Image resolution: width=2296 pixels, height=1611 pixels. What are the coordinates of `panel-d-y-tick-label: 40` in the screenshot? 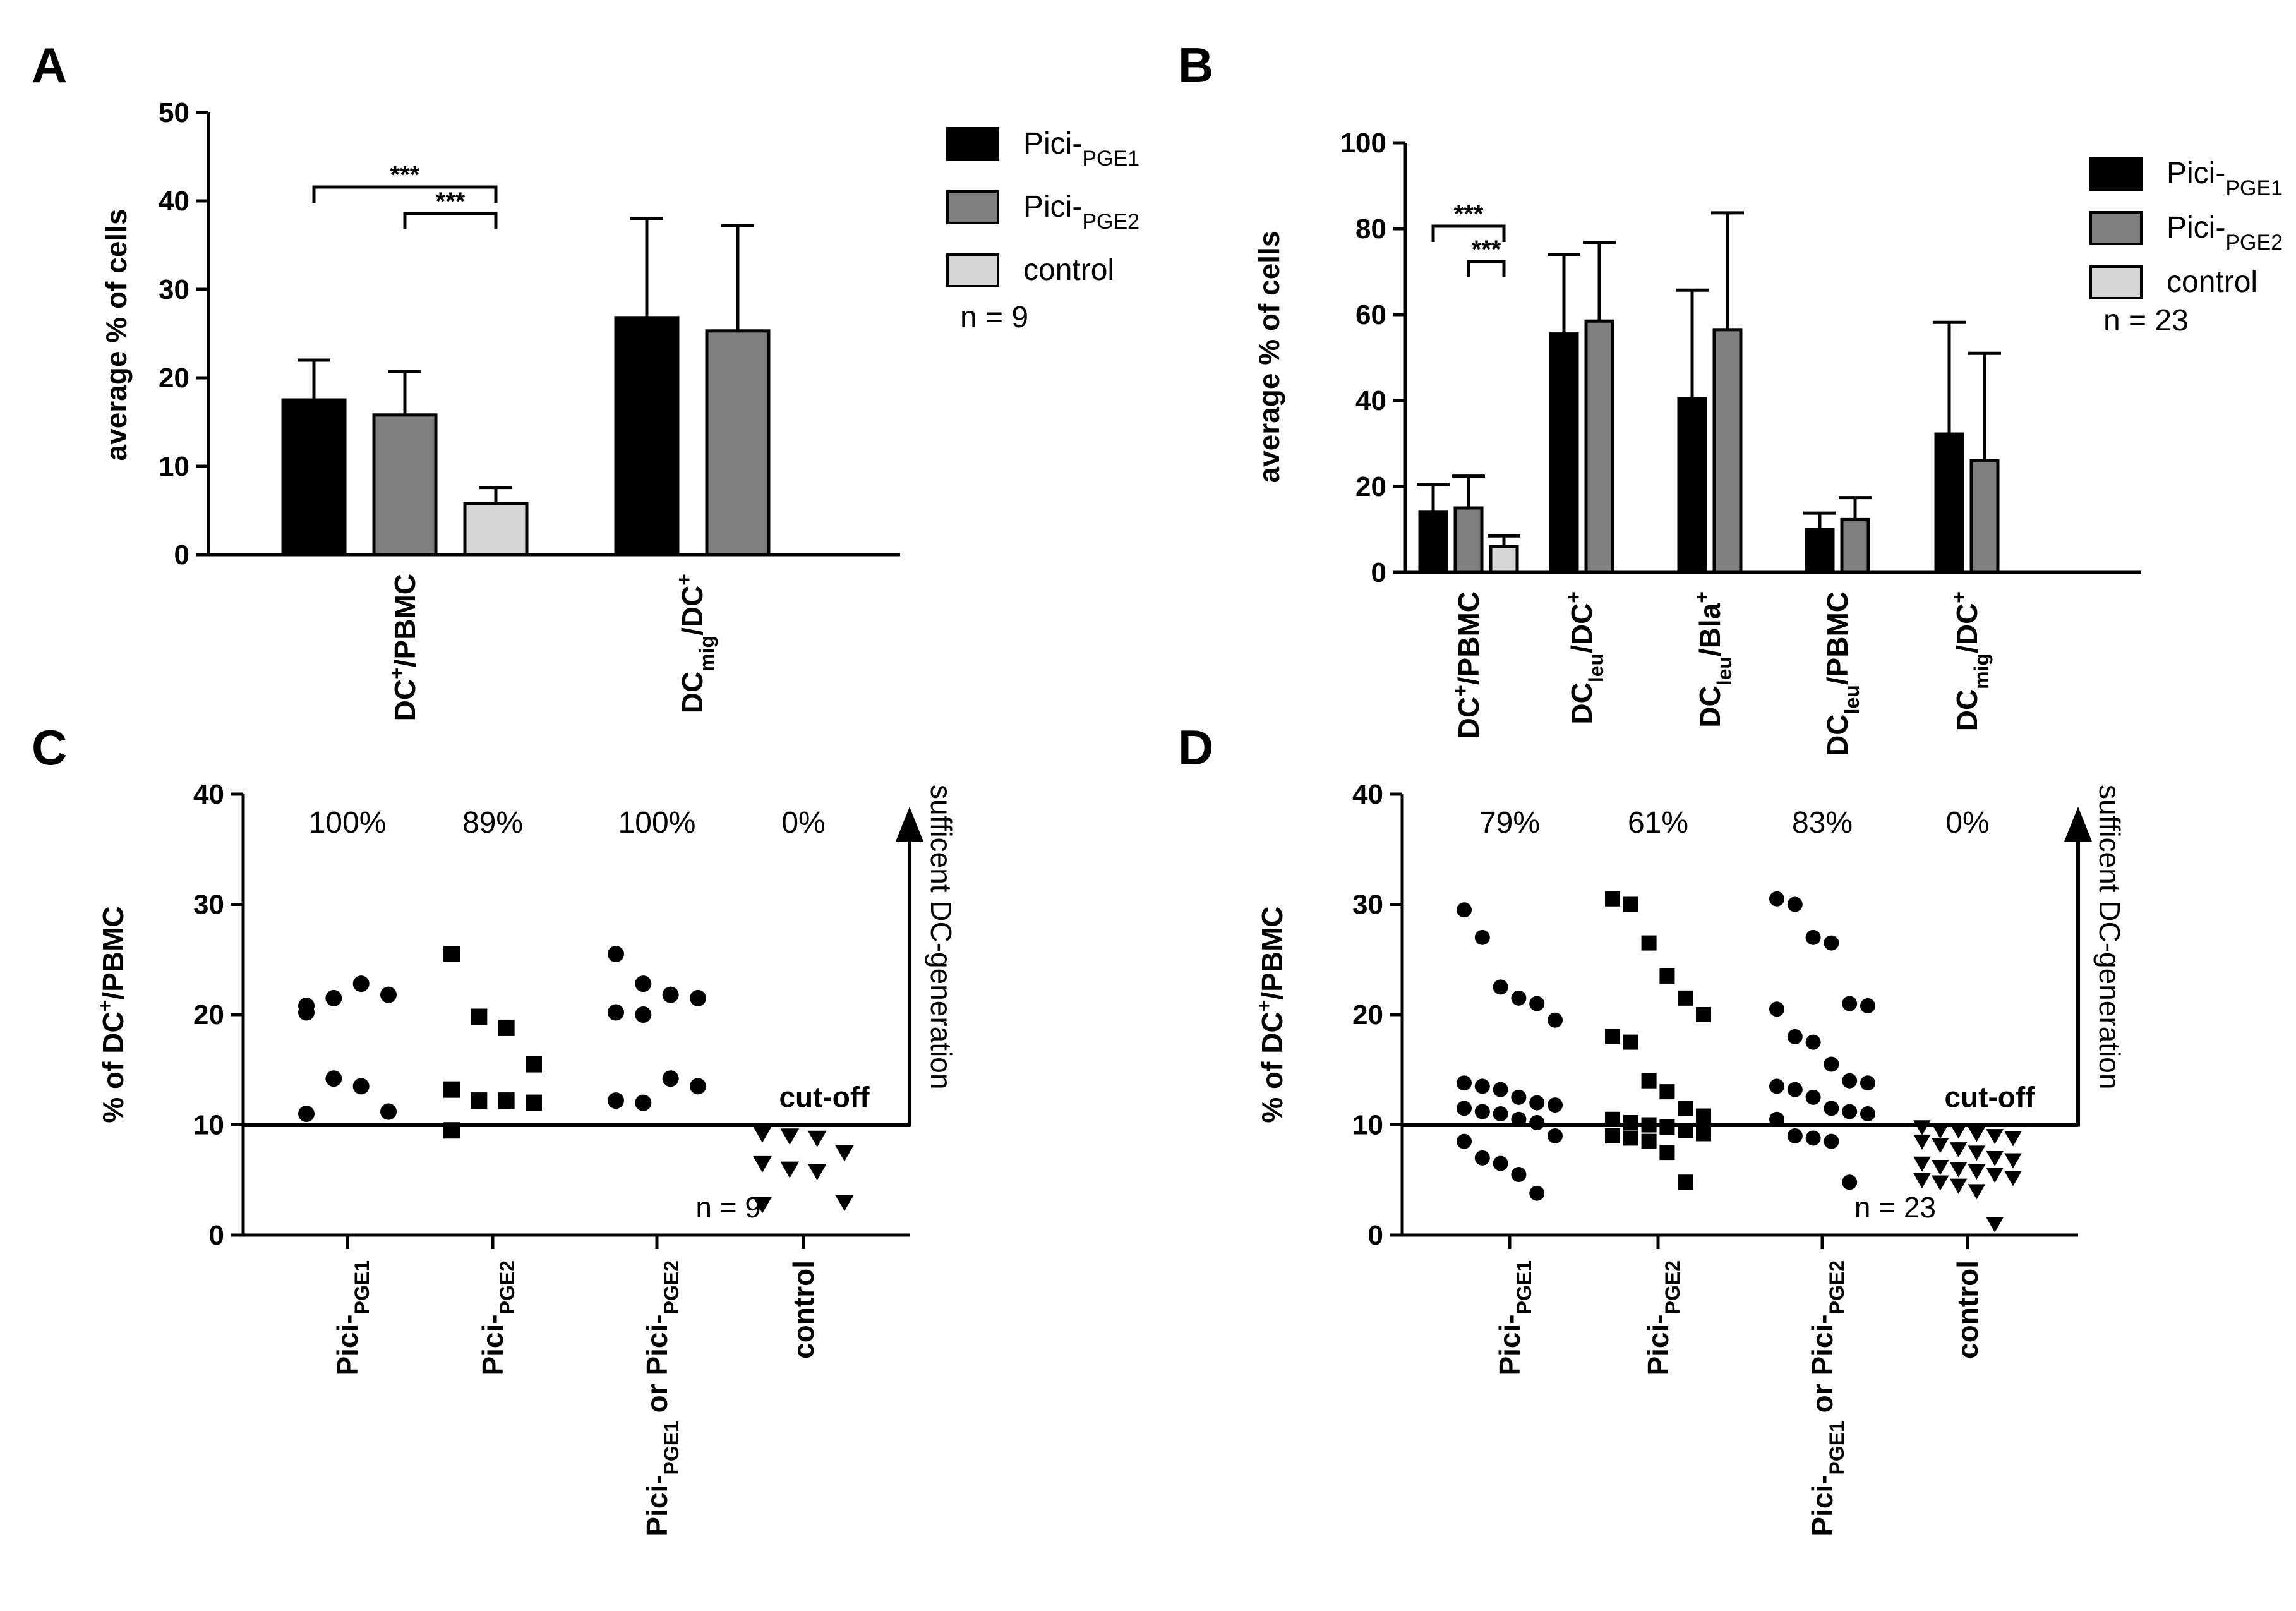 It's located at (1367, 794).